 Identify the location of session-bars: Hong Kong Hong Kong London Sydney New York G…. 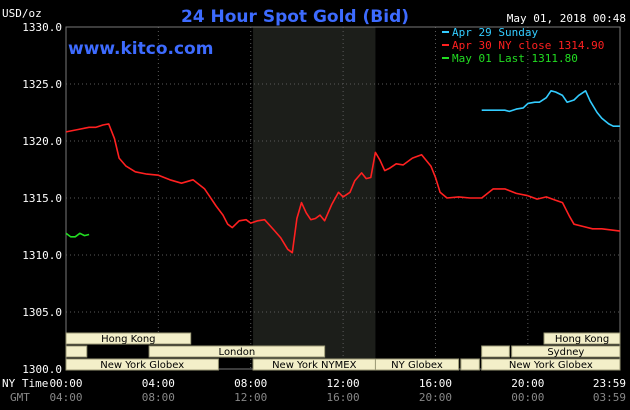
(343, 351).